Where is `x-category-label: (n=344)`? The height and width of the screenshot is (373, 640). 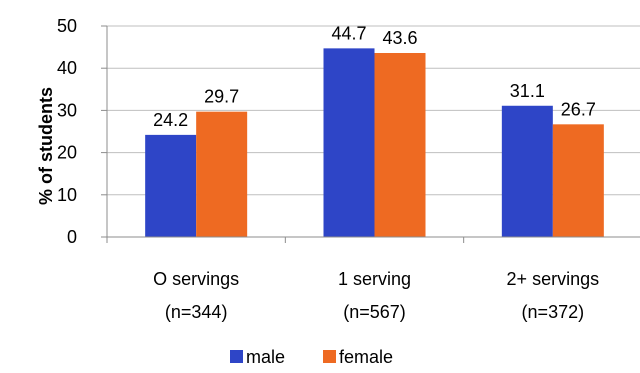
x-category-label: (n=344) is located at coordinates (196, 312).